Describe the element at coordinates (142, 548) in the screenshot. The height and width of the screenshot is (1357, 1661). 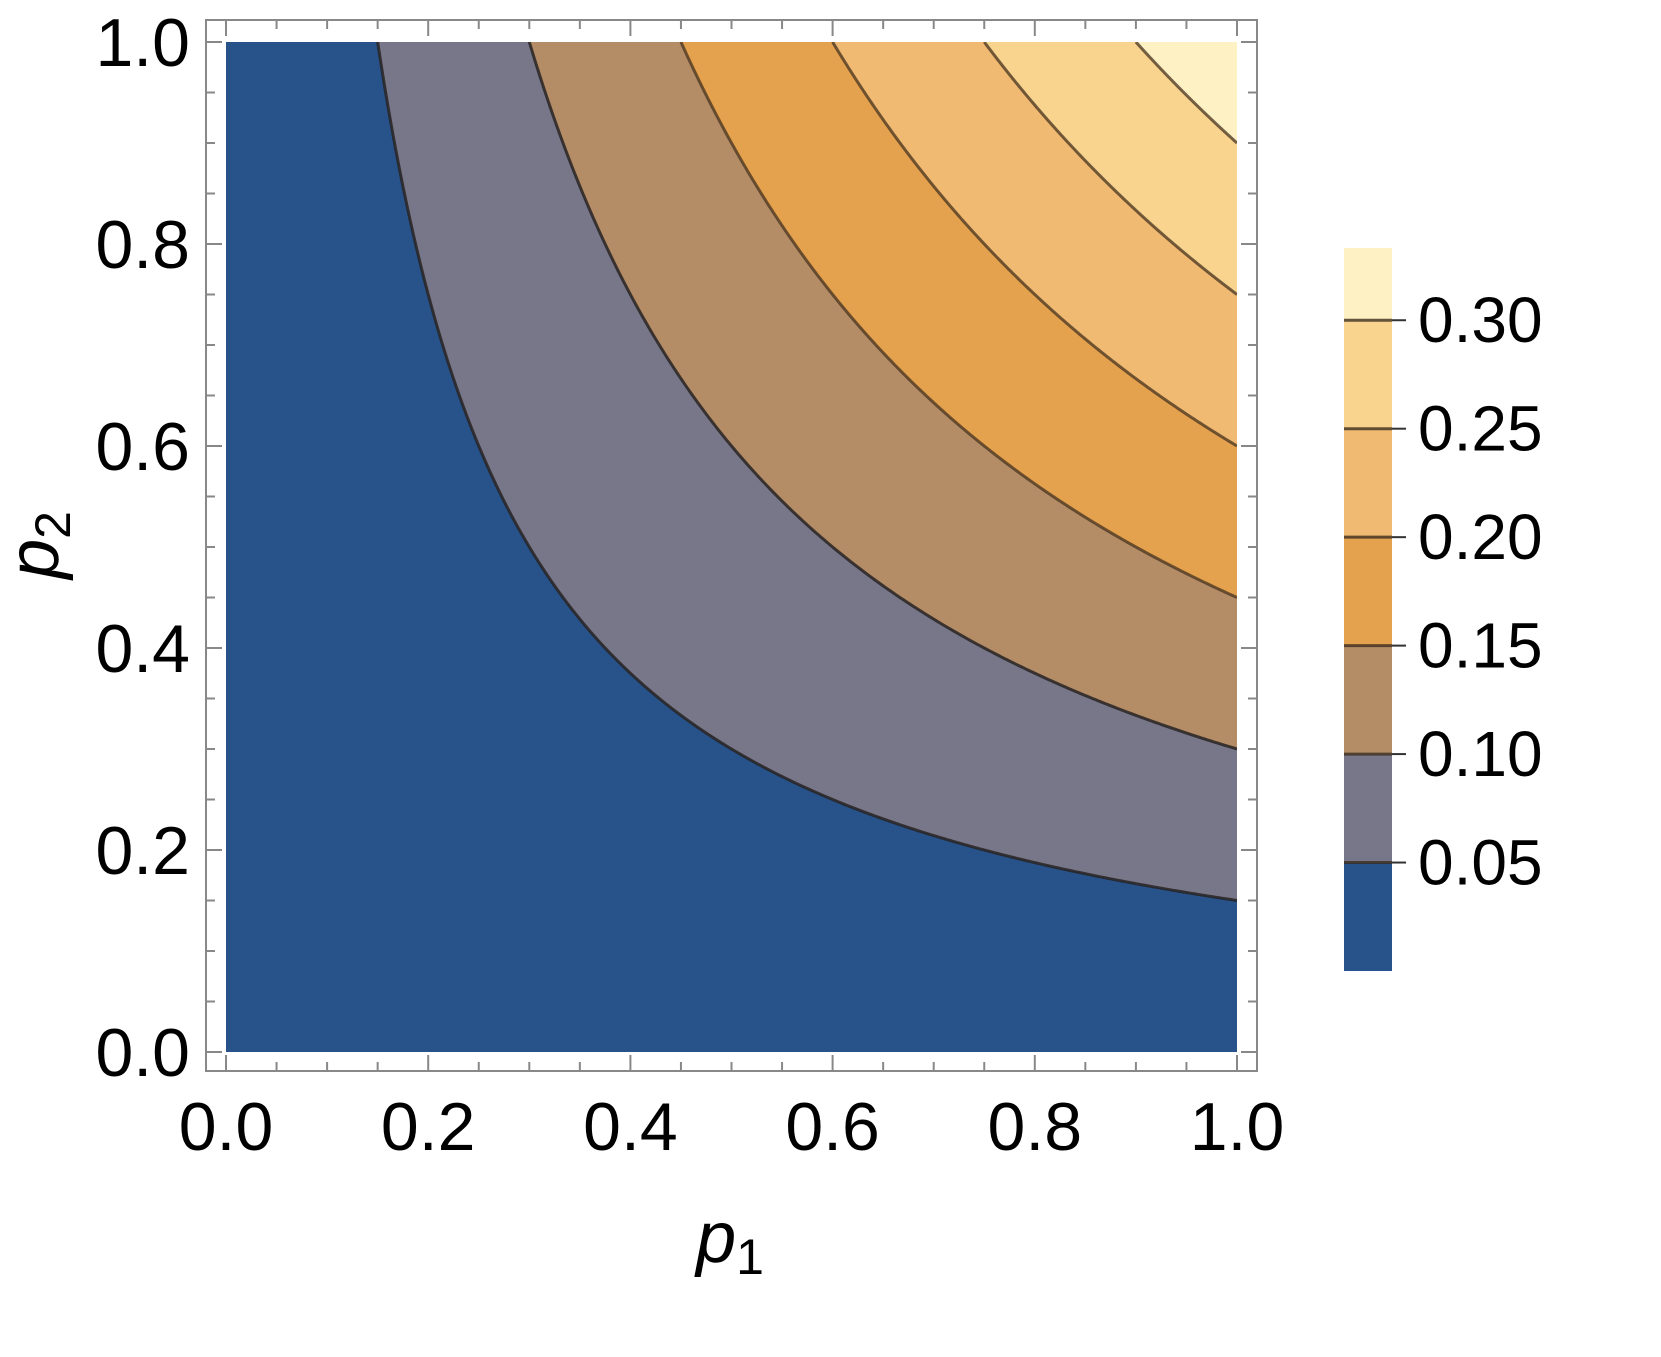
I see `y-tick-labels: 0.0 0.2 0.4 0.6 0.8 1.0` at that location.